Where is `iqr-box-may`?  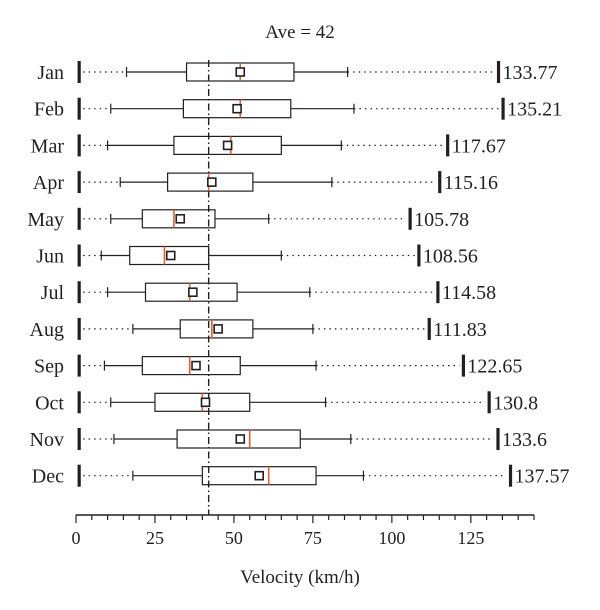 iqr-box-may is located at coordinates (178, 219).